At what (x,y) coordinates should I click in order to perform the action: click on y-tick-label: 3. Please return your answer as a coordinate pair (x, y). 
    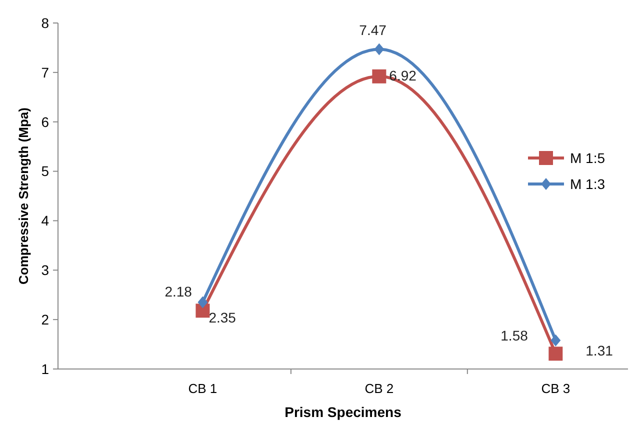
    Looking at the image, I should click on (45, 270).